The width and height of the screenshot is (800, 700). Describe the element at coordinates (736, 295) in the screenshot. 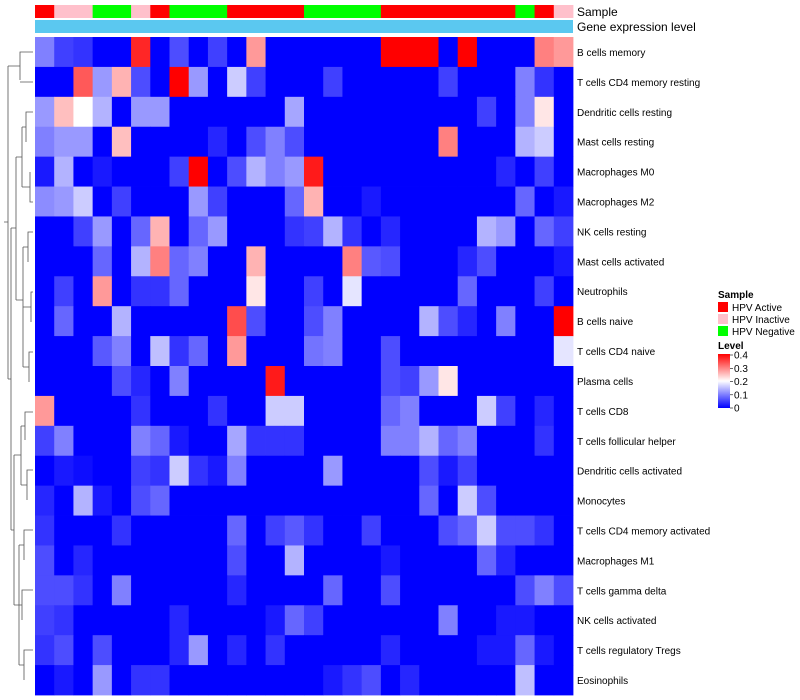

I see `legend-sample-title: Sample` at that location.